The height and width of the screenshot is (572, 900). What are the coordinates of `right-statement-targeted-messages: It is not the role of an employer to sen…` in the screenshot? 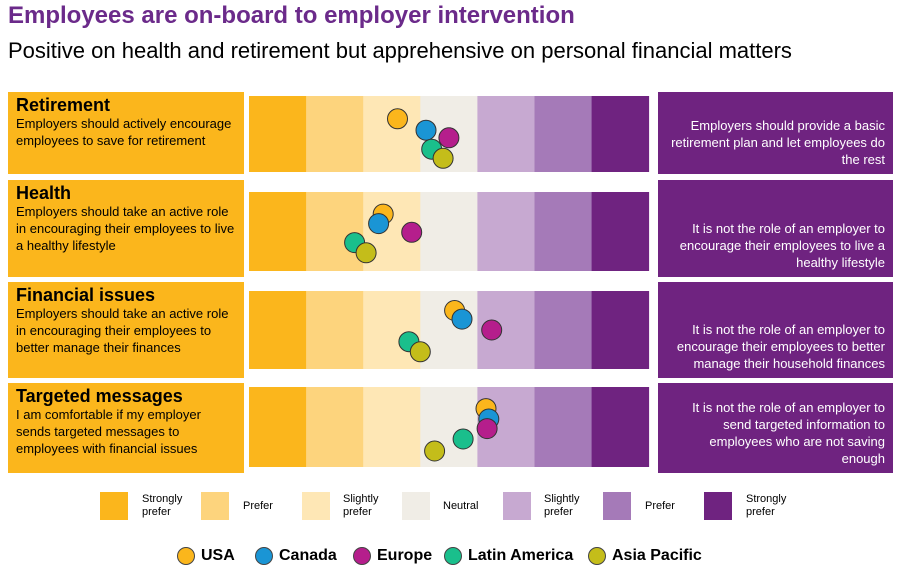 It's located at (775, 428).